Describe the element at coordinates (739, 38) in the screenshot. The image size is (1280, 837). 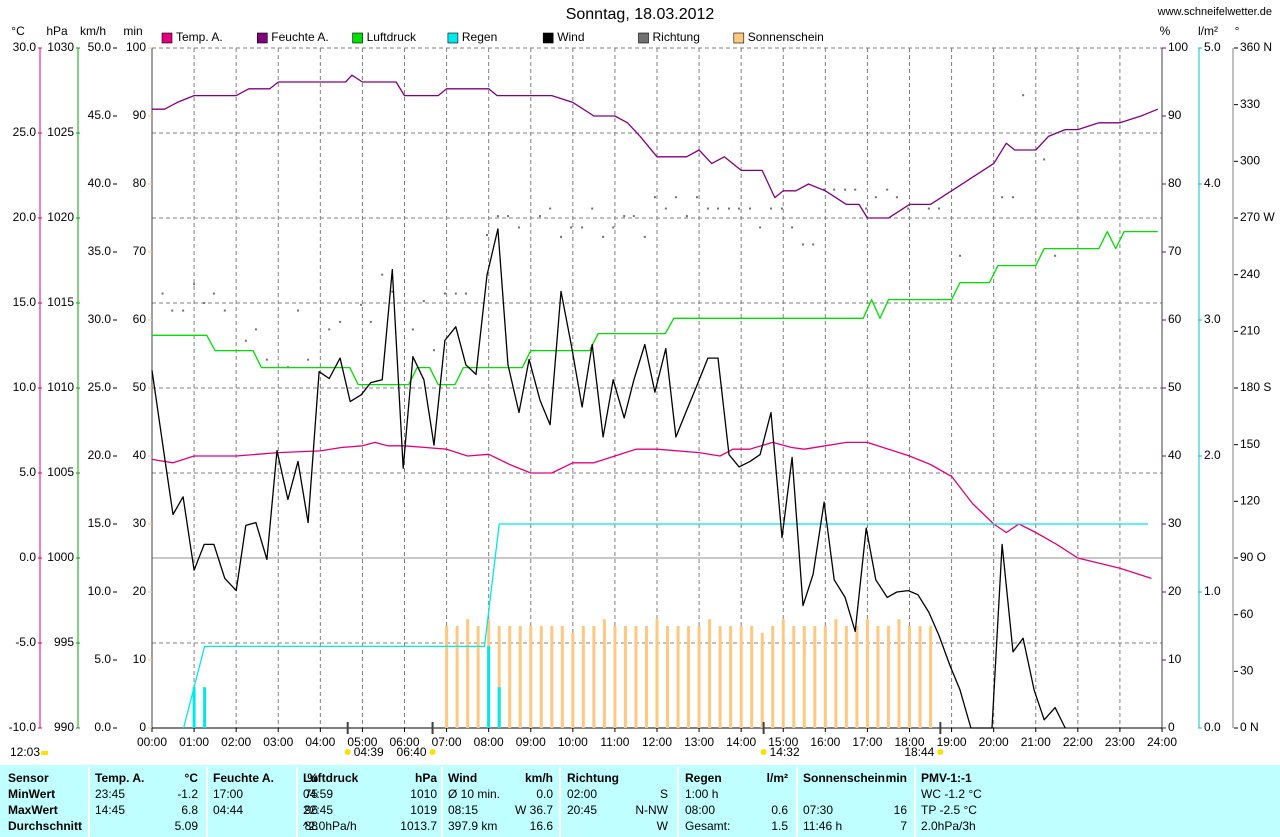
I see `legend-swatch` at that location.